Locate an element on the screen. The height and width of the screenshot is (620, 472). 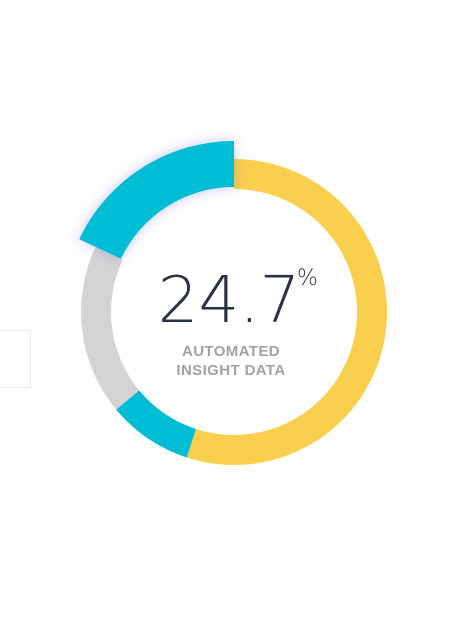
svg-text: AUTOMATED is located at coordinates (231, 351).